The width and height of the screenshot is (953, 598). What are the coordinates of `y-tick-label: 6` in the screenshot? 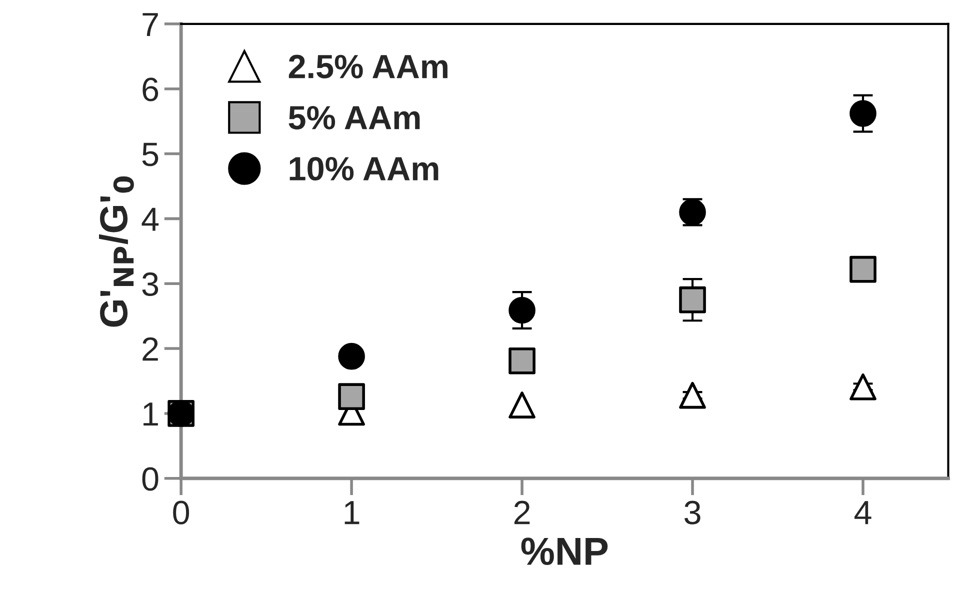 It's located at (150, 90).